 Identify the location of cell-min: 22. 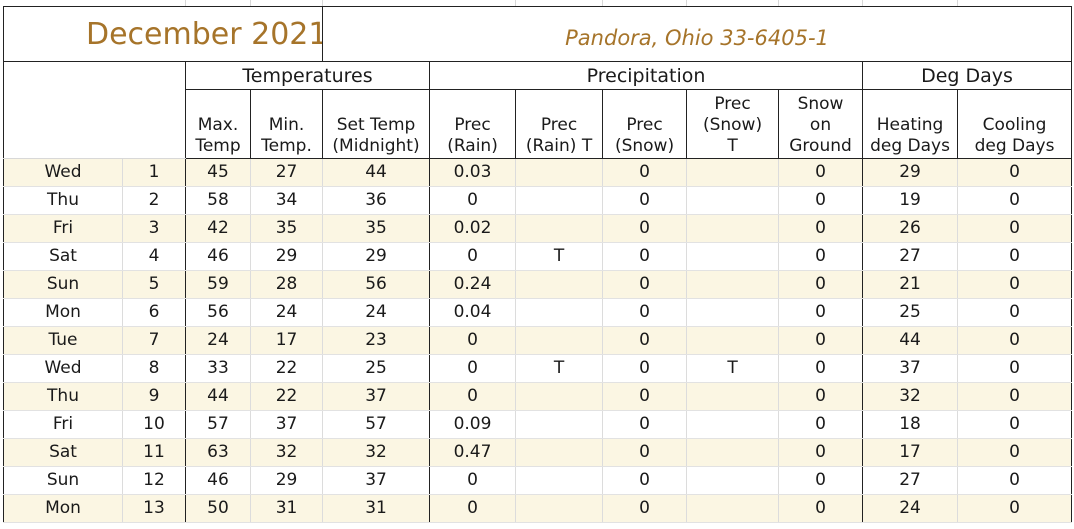
(286, 396).